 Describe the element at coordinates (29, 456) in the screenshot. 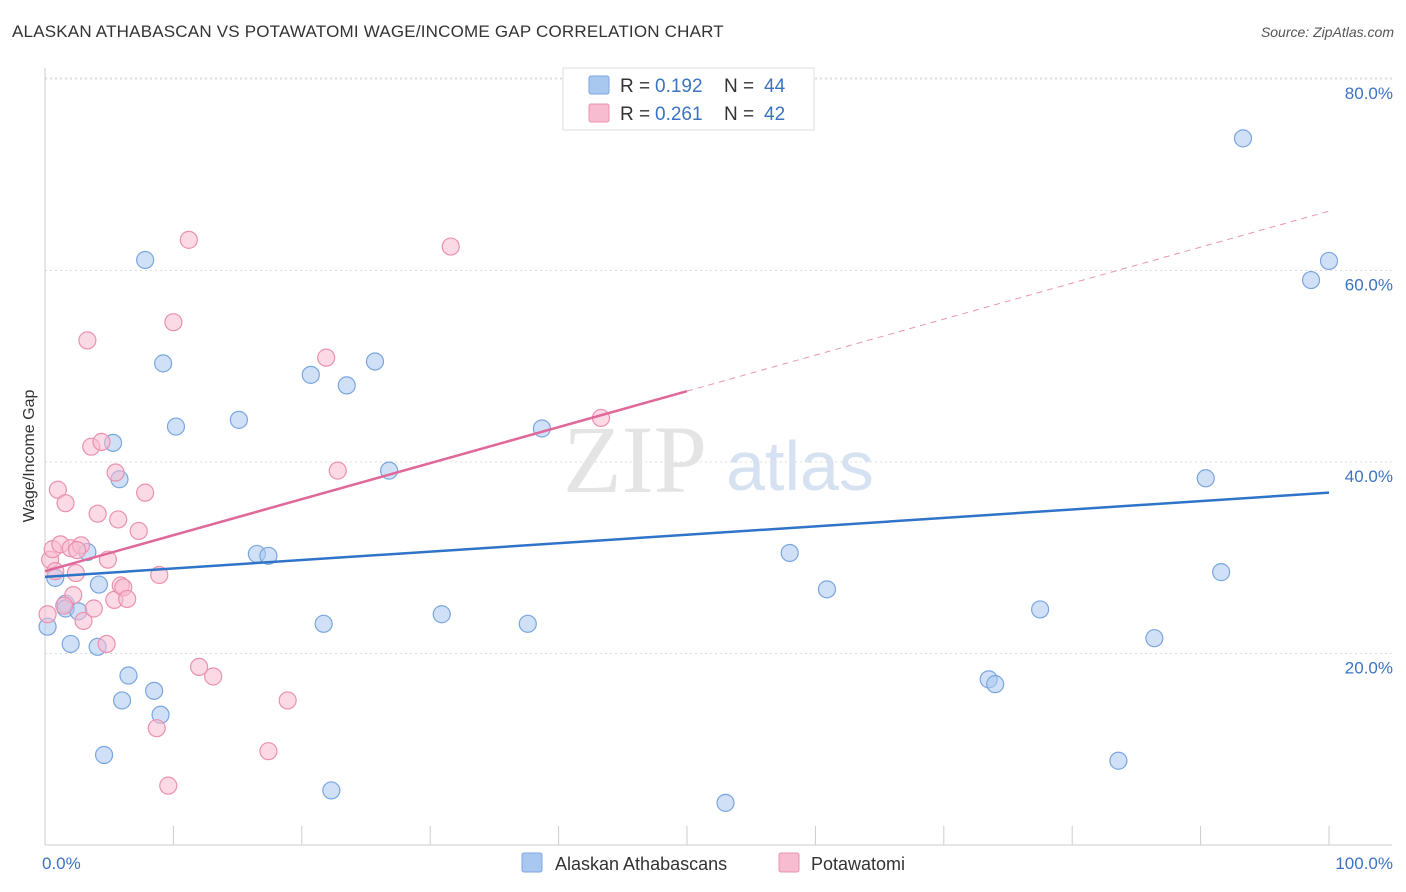

I see `y-axis-title: Wage/Income Gap` at that location.